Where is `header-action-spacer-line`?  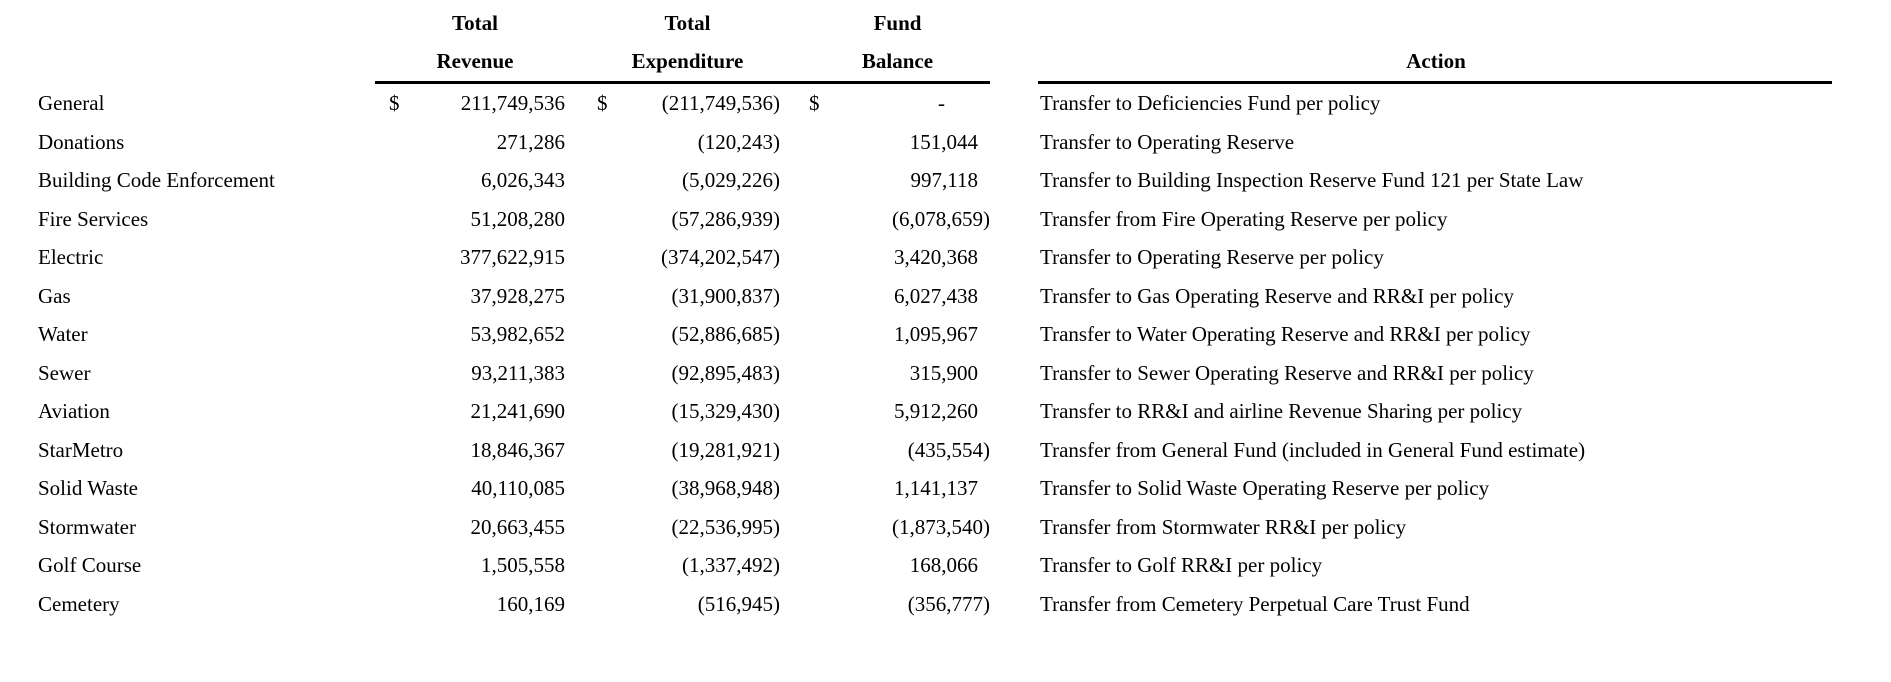
header-action-spacer-line is located at coordinates (1465, 23).